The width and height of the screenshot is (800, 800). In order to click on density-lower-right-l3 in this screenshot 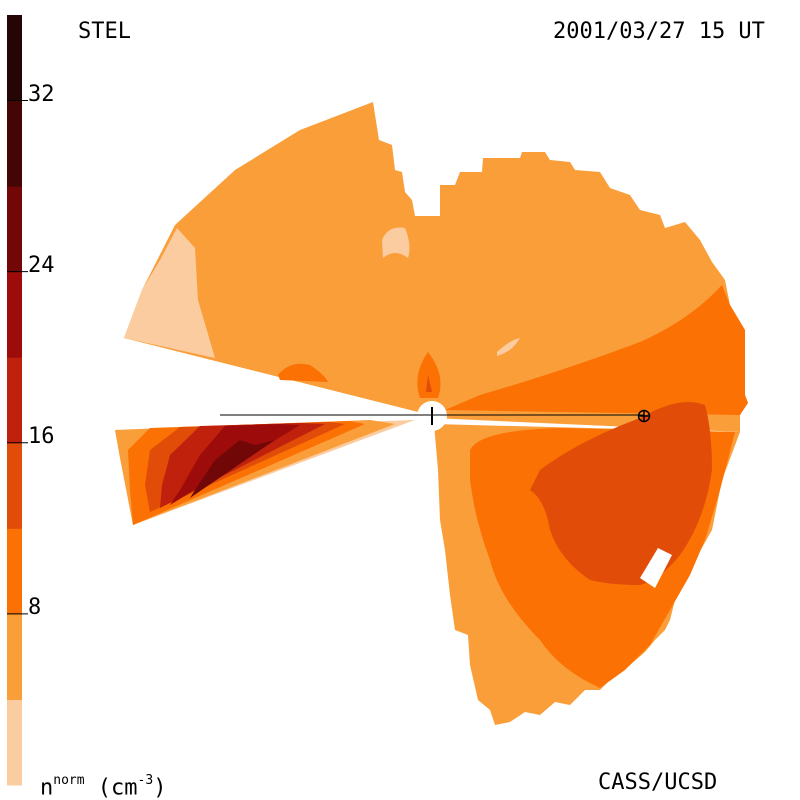, I will do `click(621, 493)`.